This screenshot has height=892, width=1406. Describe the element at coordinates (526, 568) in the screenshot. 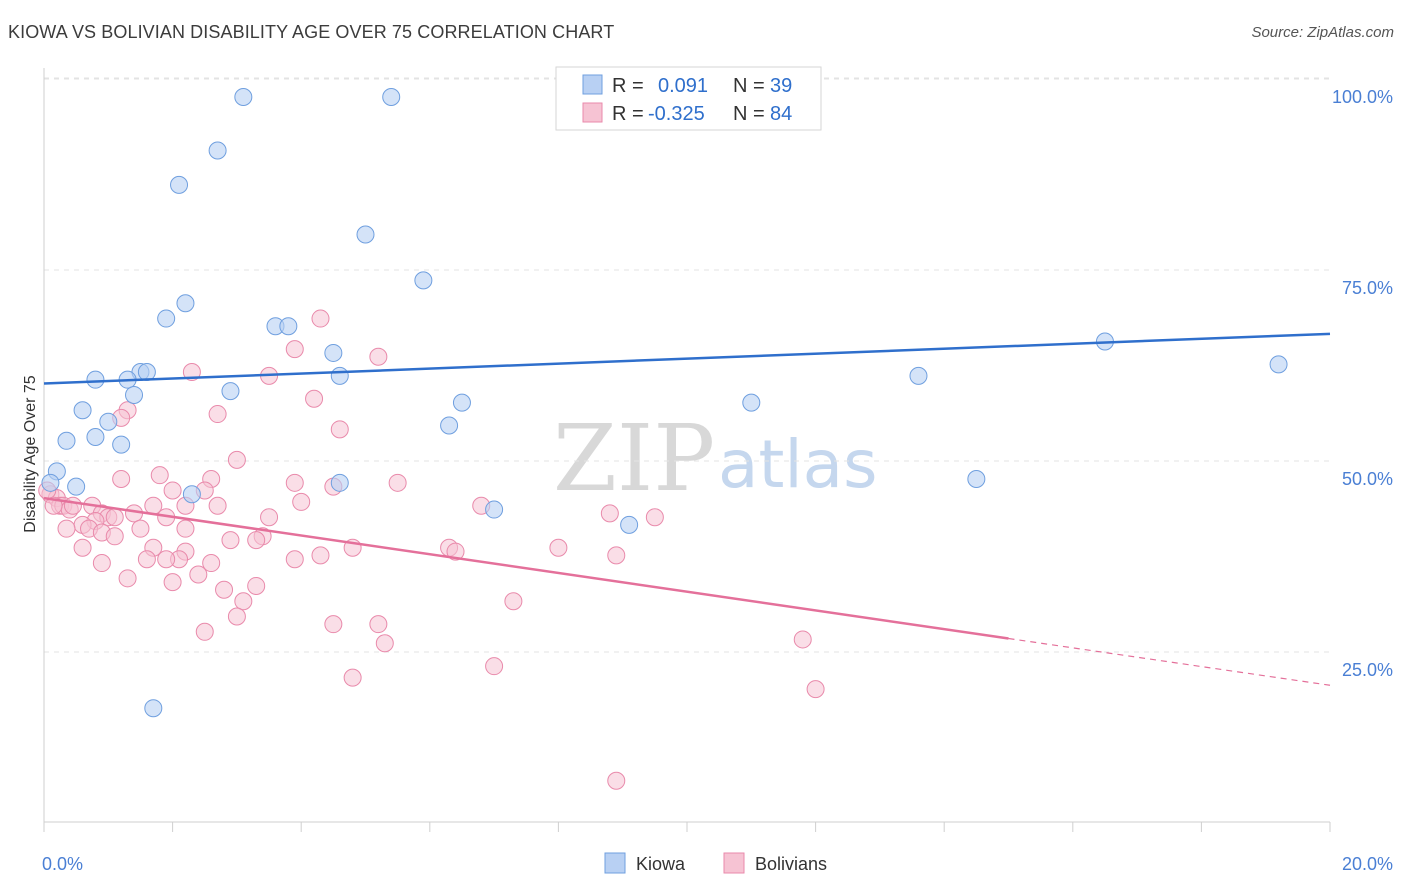

I see `bolivians-trend-line` at that location.